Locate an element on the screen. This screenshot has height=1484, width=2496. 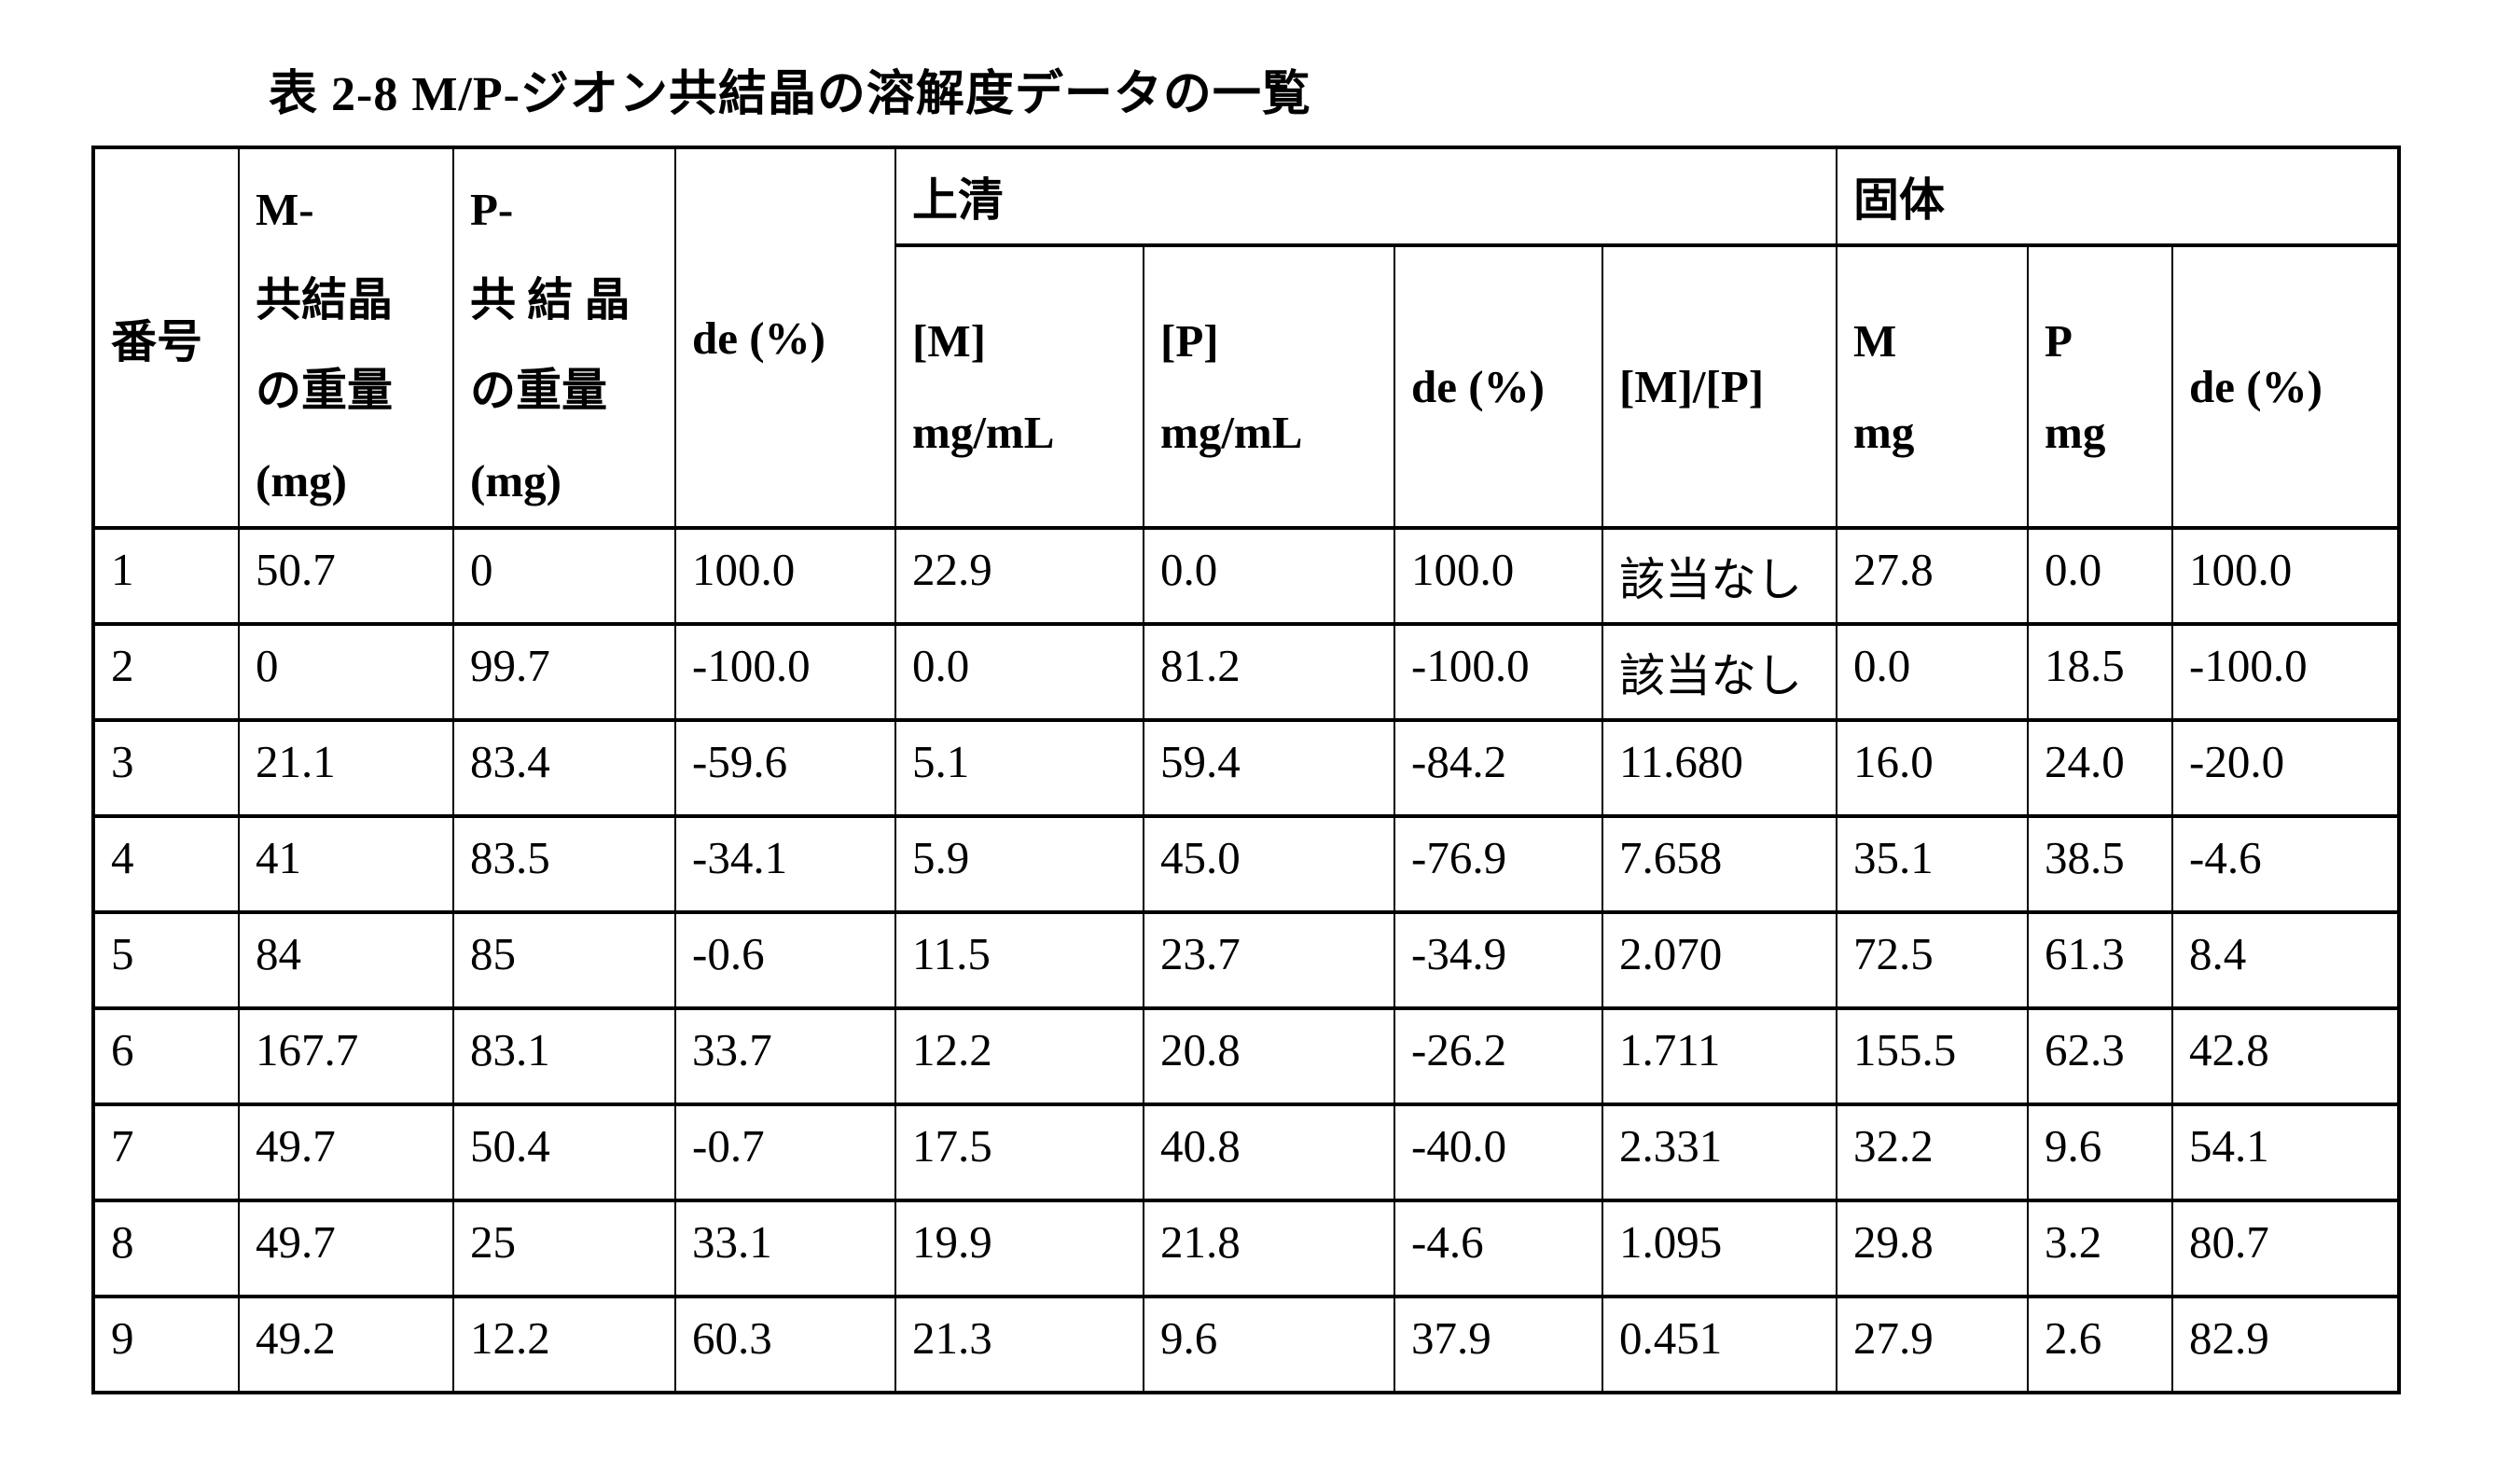
table-cell: 27.9 is located at coordinates (1933, 1344).